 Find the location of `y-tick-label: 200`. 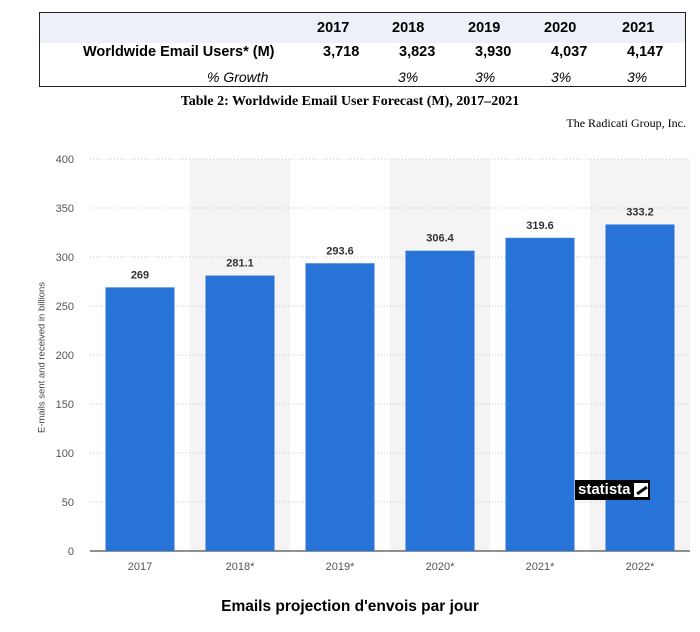

y-tick-label: 200 is located at coordinates (65, 356).